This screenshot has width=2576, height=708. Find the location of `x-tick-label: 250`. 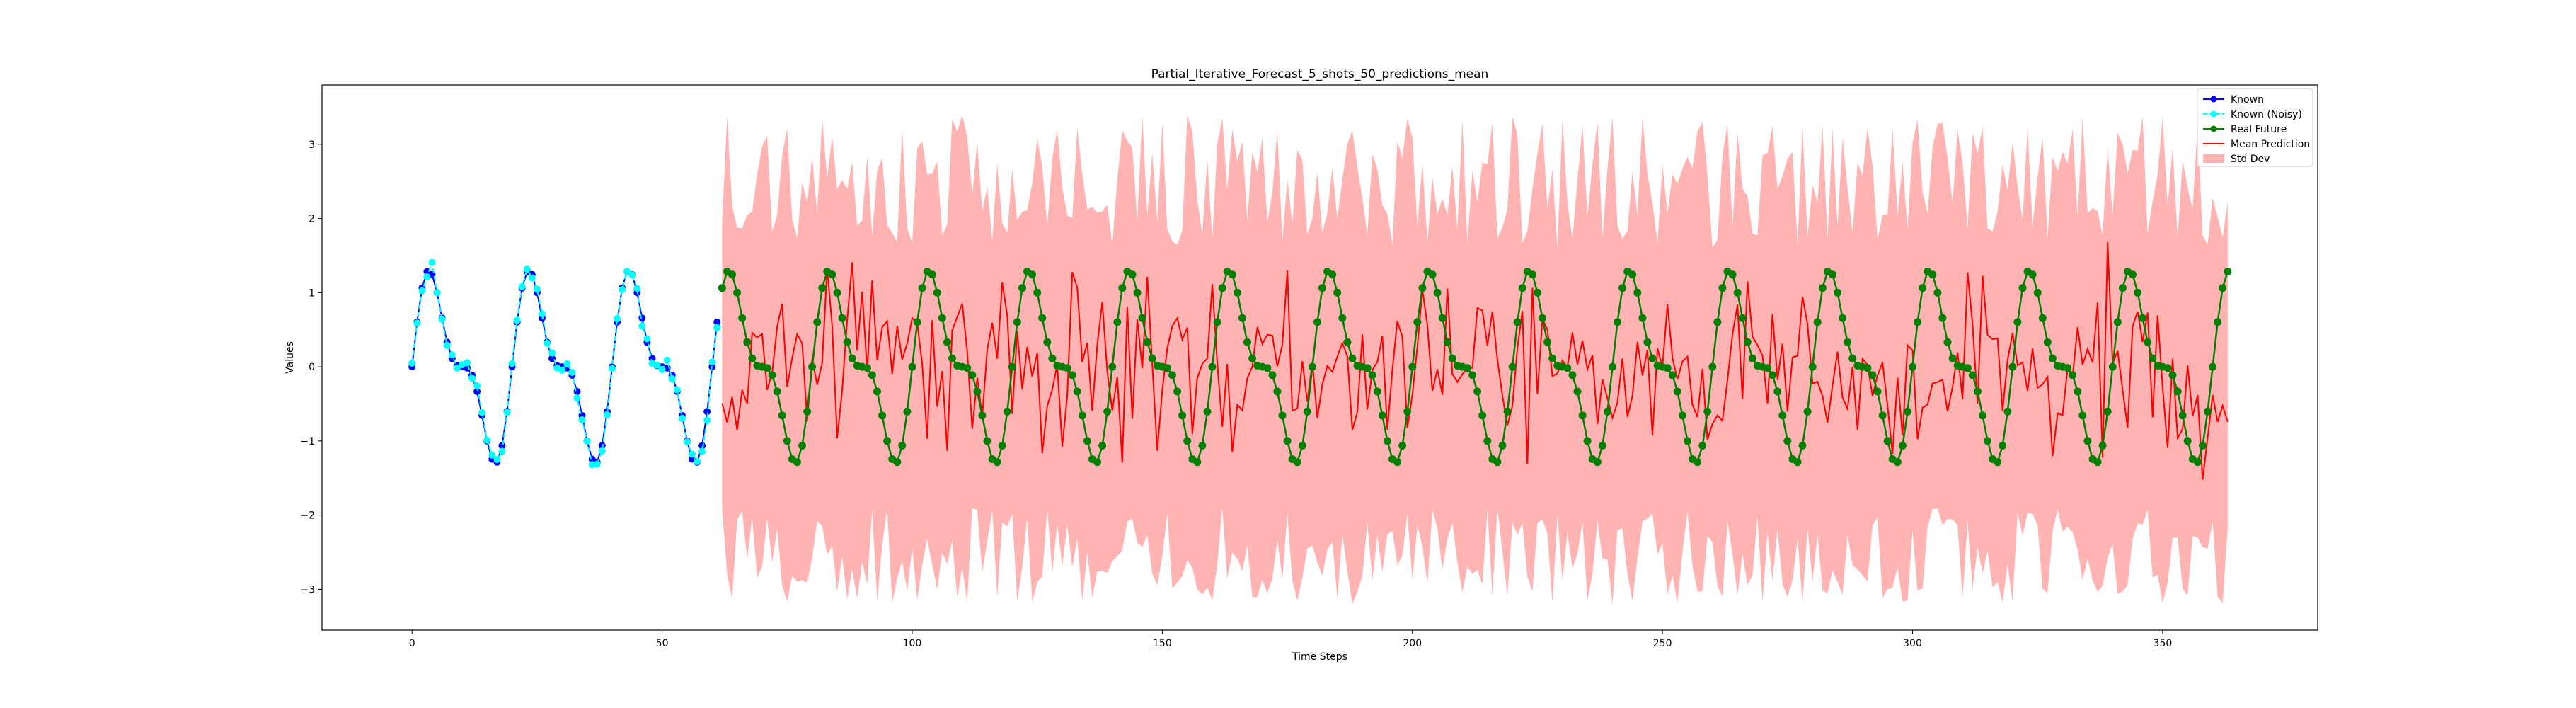

x-tick-label: 250 is located at coordinates (1663, 643).